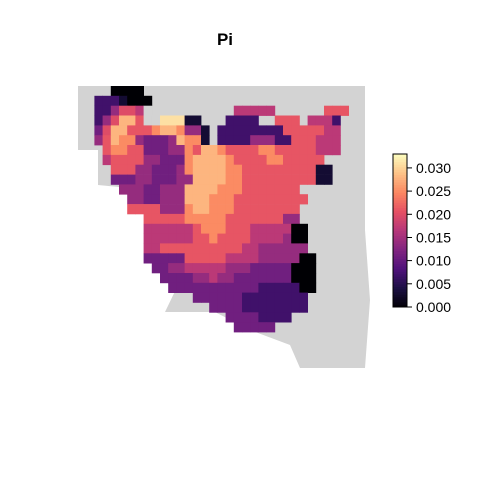  Describe the element at coordinates (225, 39) in the screenshot. I see `map-title: Pi` at that location.